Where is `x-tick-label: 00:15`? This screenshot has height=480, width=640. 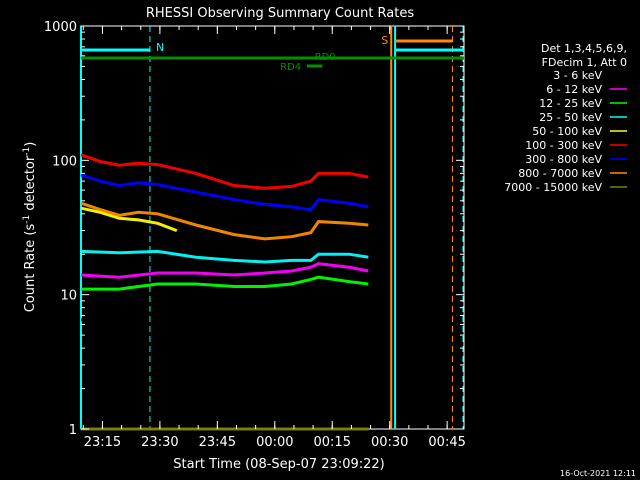 x-tick-label: 00:15 is located at coordinates (332, 442).